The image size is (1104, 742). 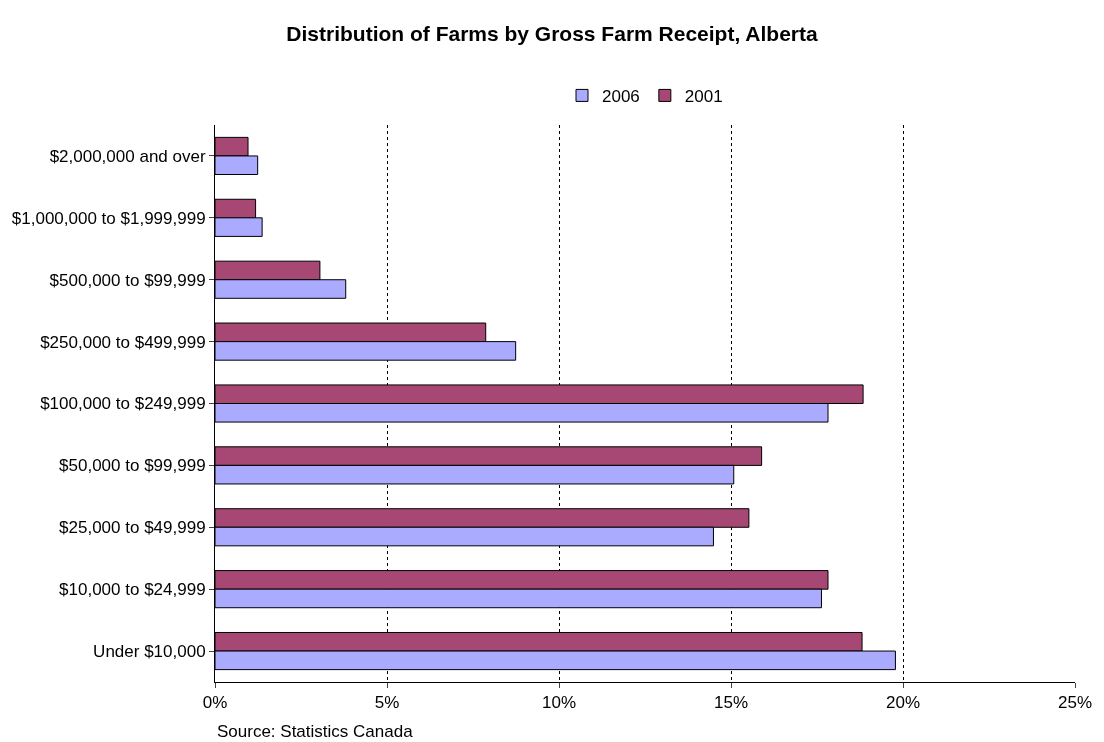 I want to click on x-tick-label: 20%, so click(x=903, y=703).